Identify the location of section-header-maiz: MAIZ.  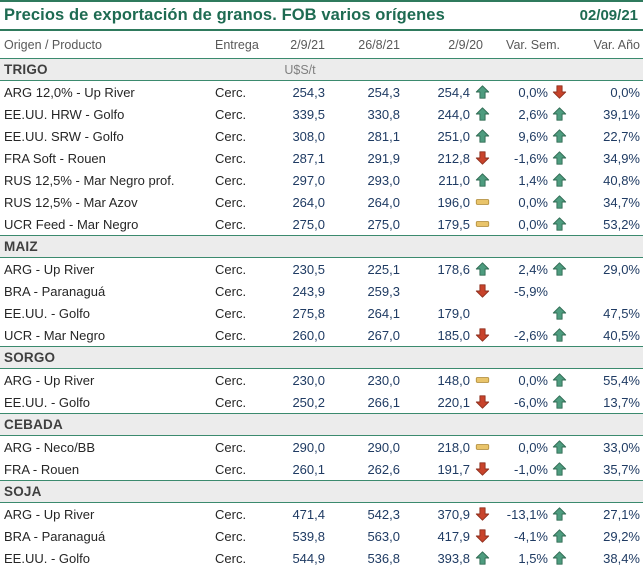
(321, 246).